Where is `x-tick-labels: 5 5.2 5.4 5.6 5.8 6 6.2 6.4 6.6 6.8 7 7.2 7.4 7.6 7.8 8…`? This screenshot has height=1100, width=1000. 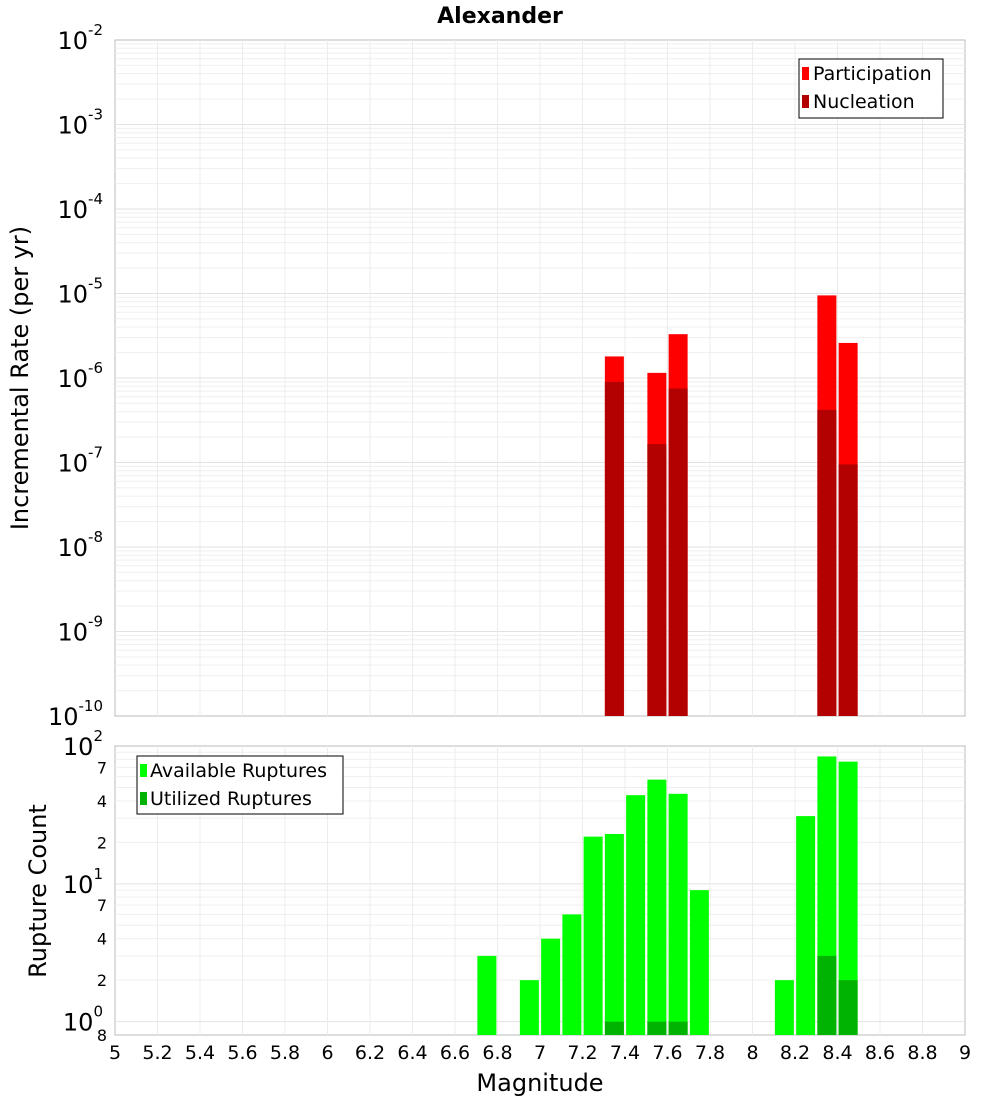
x-tick-labels: 5 5.2 5.4 5.6 5.8 6 6.2 6.4 6.6 6.8 7 7.2 7.4 7.6 7.8 8… is located at coordinates (540, 1053).